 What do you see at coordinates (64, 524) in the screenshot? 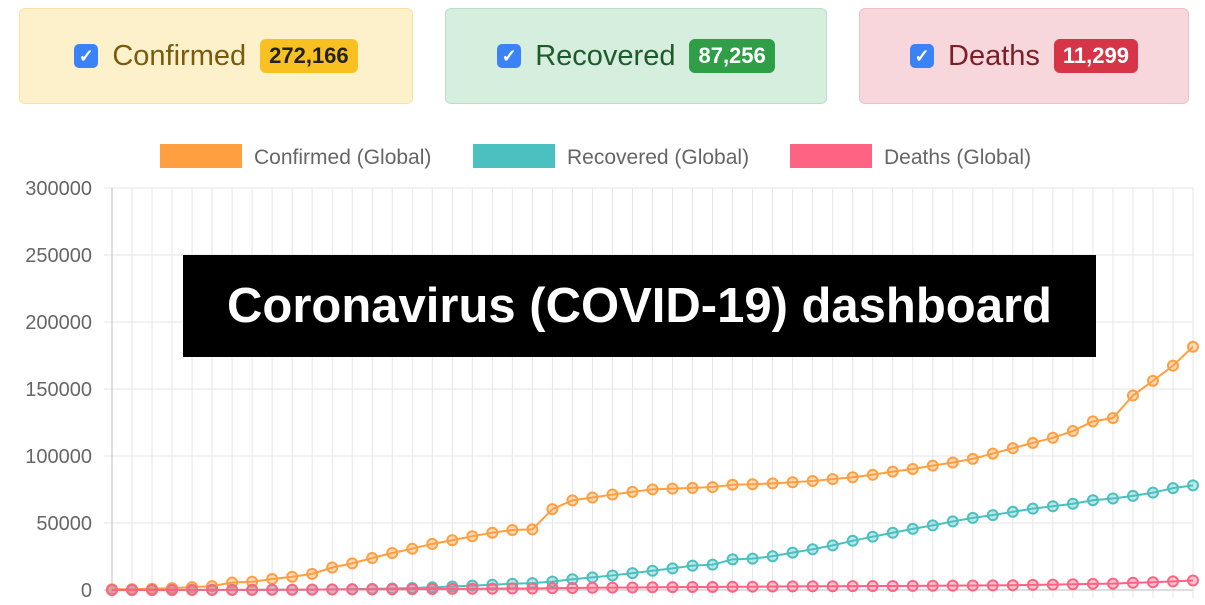
I see `y-tick-label: 50000` at bounding box center [64, 524].